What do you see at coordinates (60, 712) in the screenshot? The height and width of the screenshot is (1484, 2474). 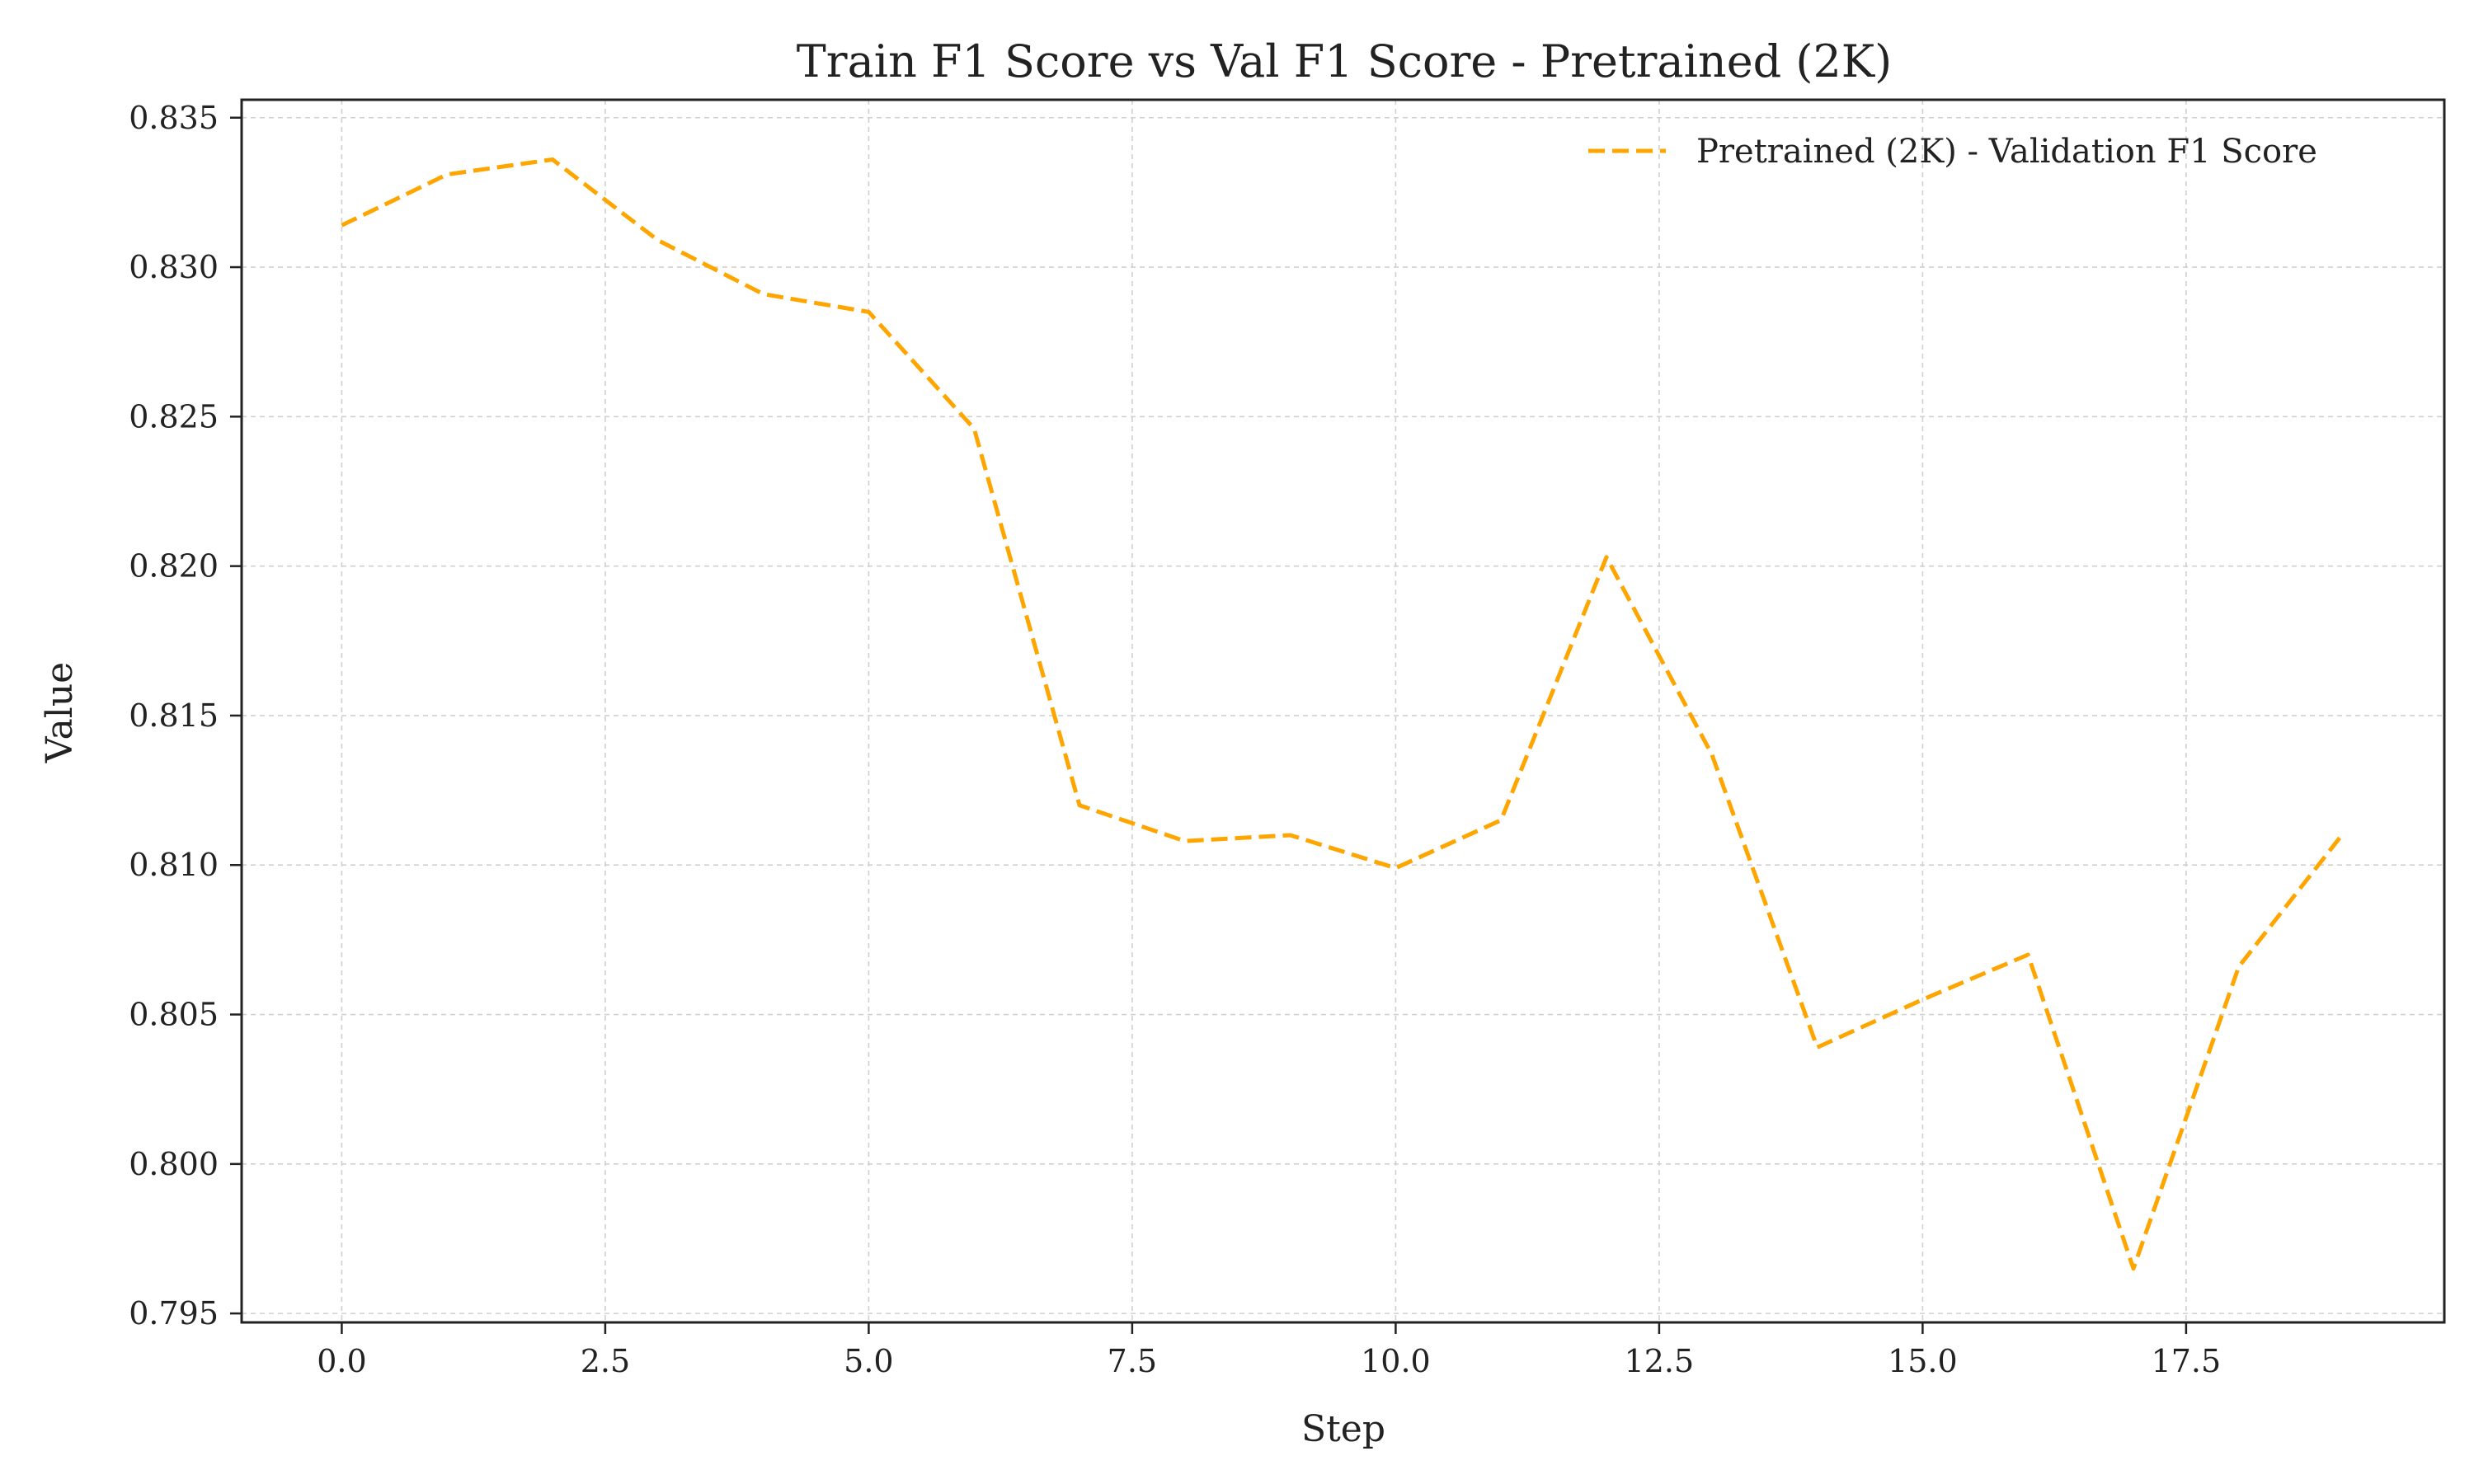 I see `y-axis-title: Value` at bounding box center [60, 712].